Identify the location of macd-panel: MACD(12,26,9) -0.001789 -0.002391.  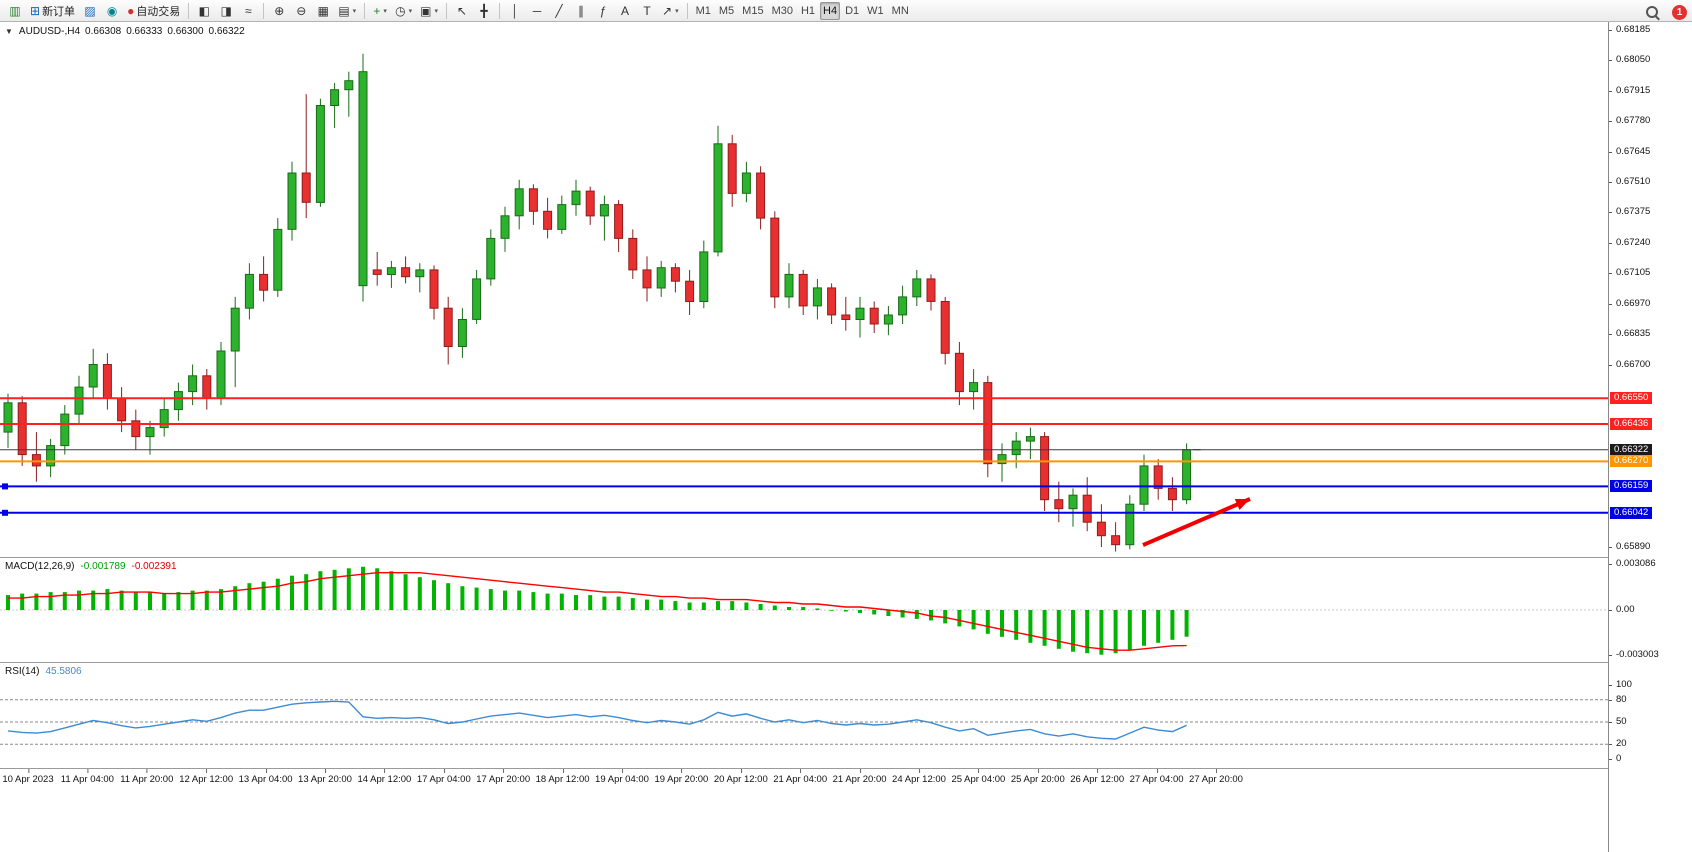
(804, 610).